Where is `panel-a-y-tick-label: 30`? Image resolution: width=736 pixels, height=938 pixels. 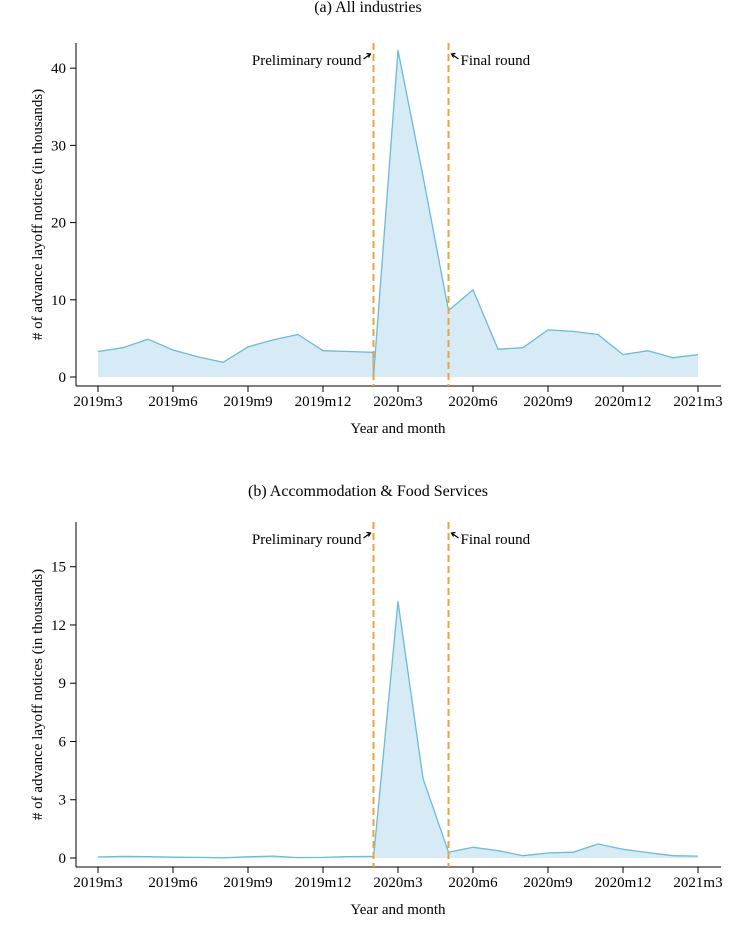
panel-a-y-tick-label: 30 is located at coordinates (58, 146).